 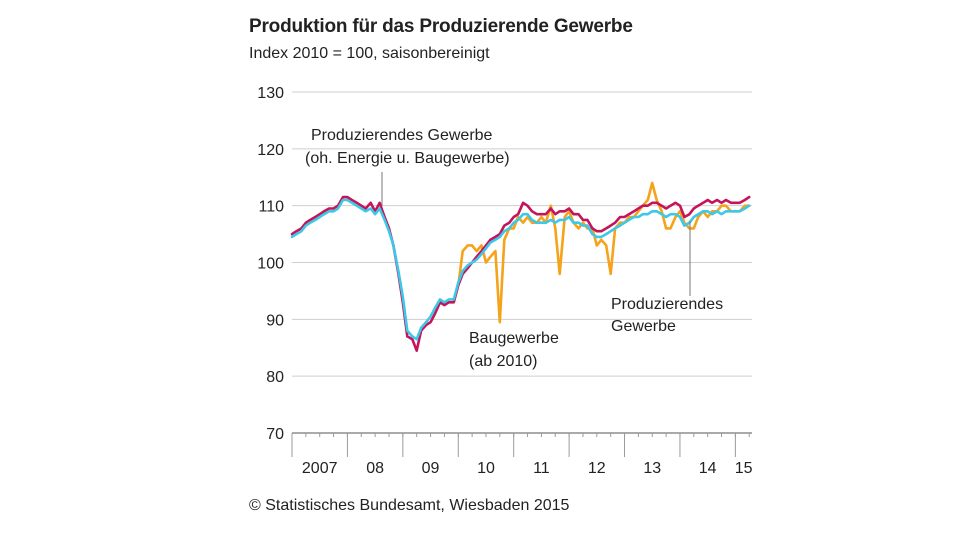 I want to click on y-tick-label: 110, so click(x=271, y=207).